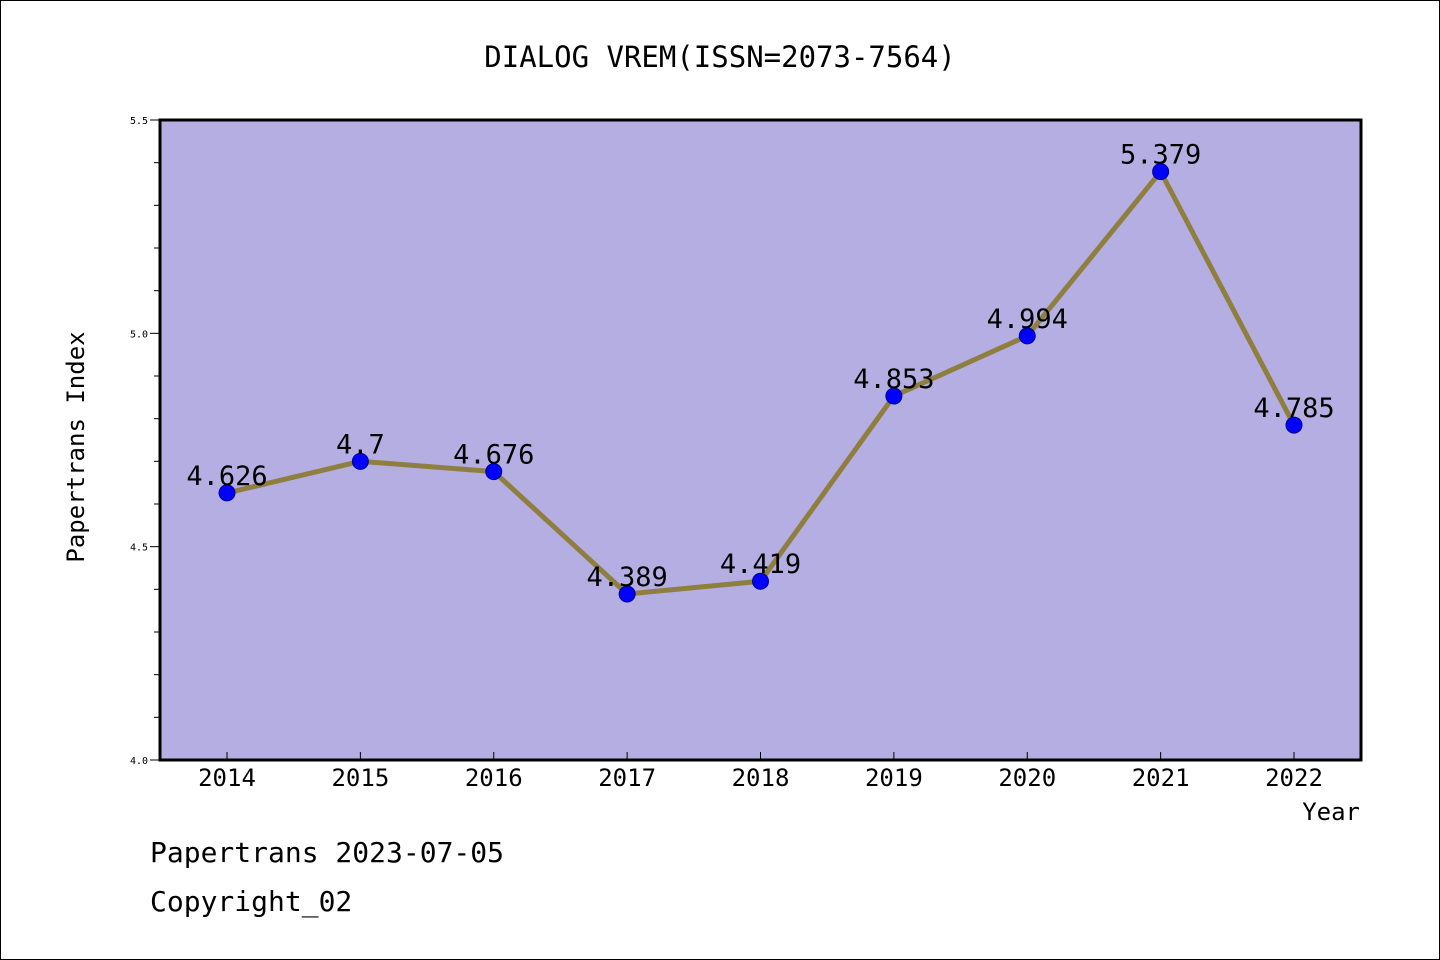 The image size is (1440, 960). What do you see at coordinates (1293, 408) in the screenshot?
I see `data-label: 4.785` at bounding box center [1293, 408].